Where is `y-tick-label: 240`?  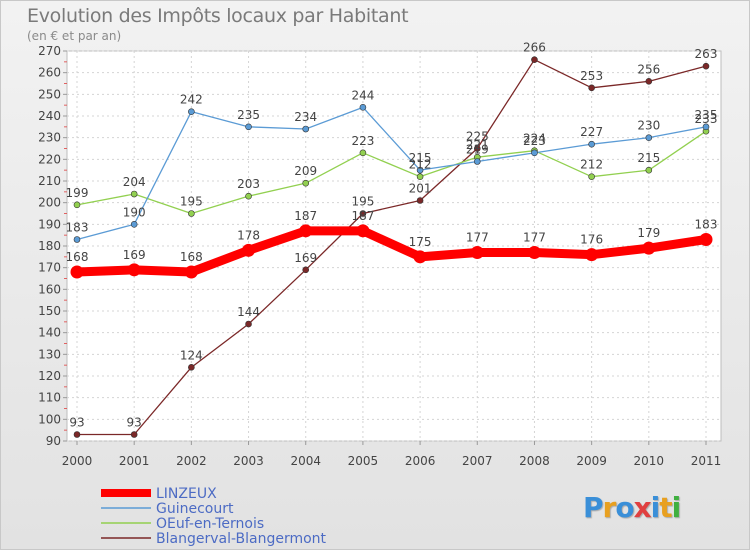
y-tick-label: 240 is located at coordinates (49, 116).